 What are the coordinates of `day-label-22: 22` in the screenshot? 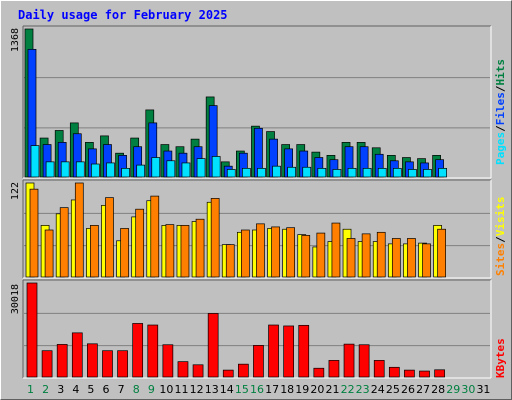 It's located at (348, 389).